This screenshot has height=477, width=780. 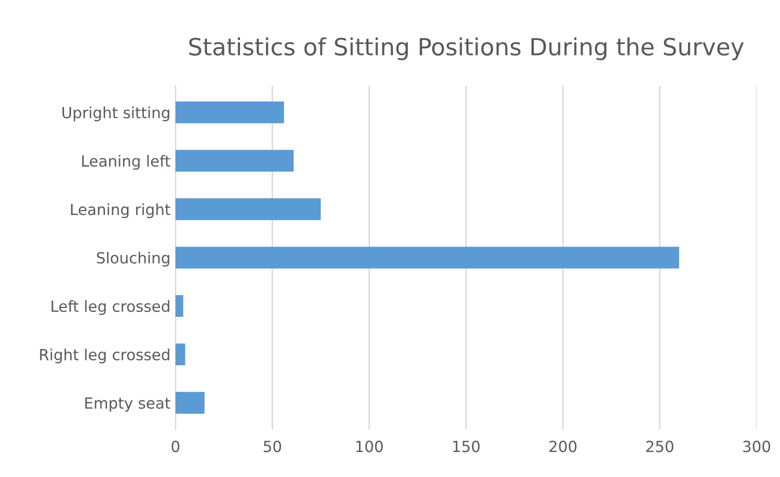 I want to click on x-tick-label: 300, so click(x=756, y=446).